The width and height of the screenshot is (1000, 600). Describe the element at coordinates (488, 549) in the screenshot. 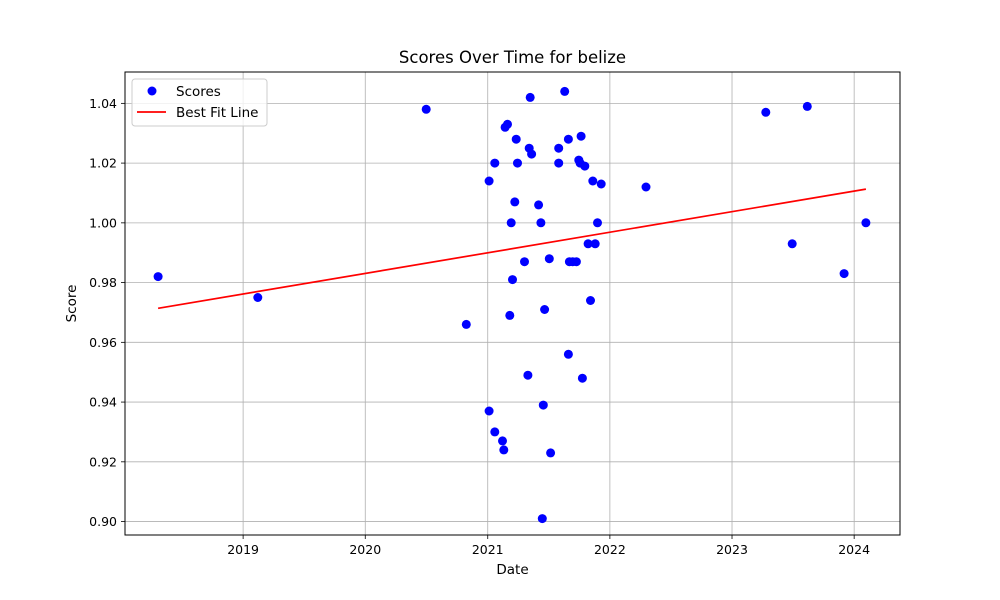

I see `x-tick-label: 2021` at that location.